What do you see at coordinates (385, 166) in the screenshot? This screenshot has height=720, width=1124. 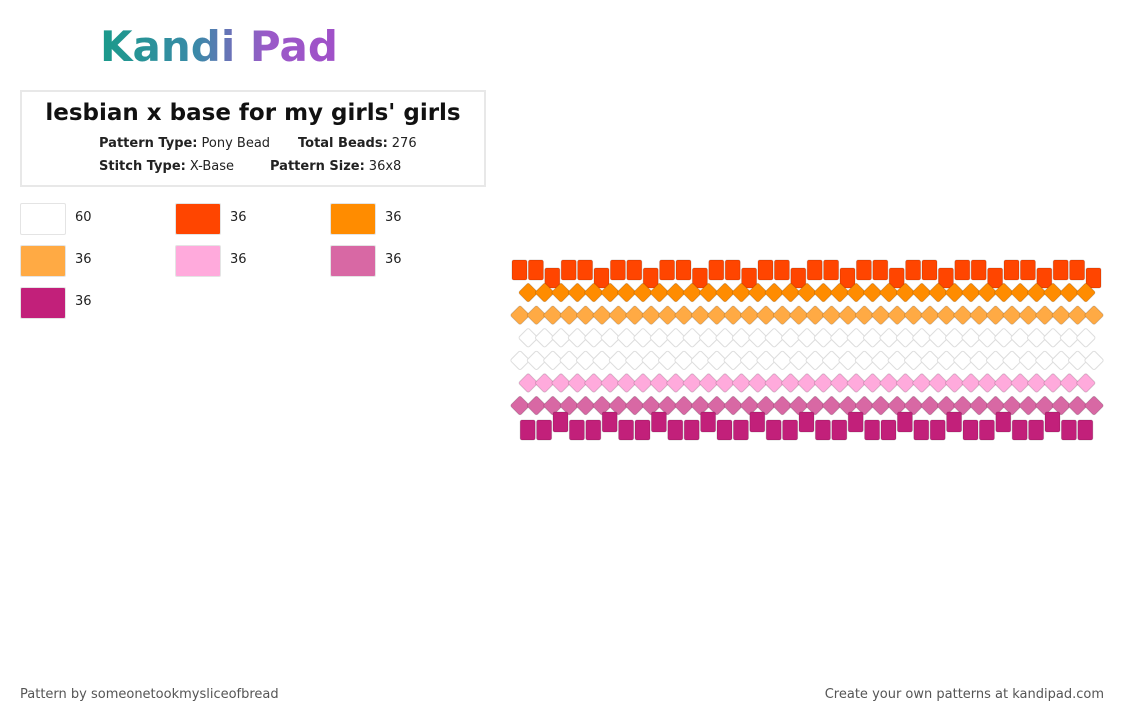 I see `info-value: 36x8` at bounding box center [385, 166].